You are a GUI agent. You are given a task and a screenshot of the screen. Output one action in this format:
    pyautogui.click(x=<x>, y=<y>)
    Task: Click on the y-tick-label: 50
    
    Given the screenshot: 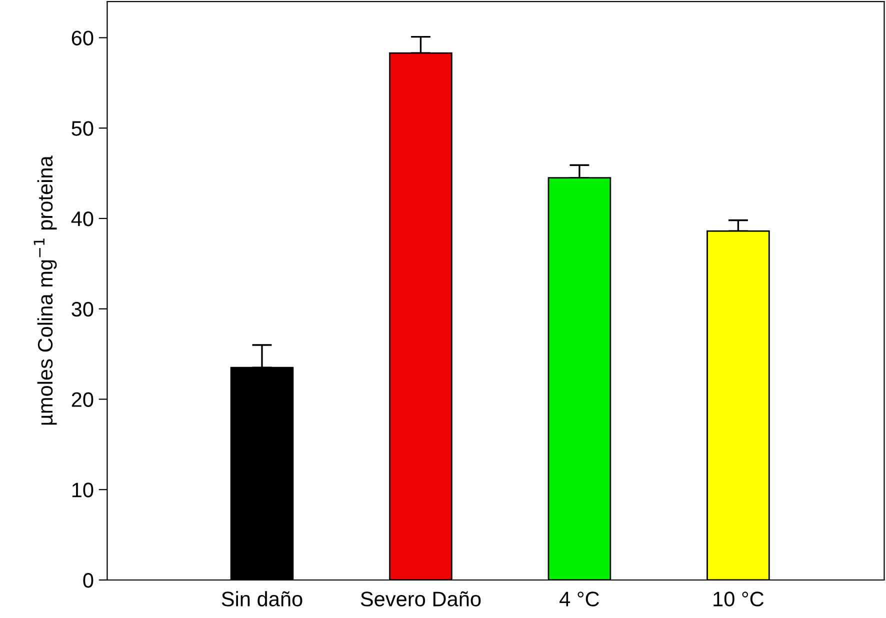 What is the action you would take?
    pyautogui.click(x=83, y=128)
    